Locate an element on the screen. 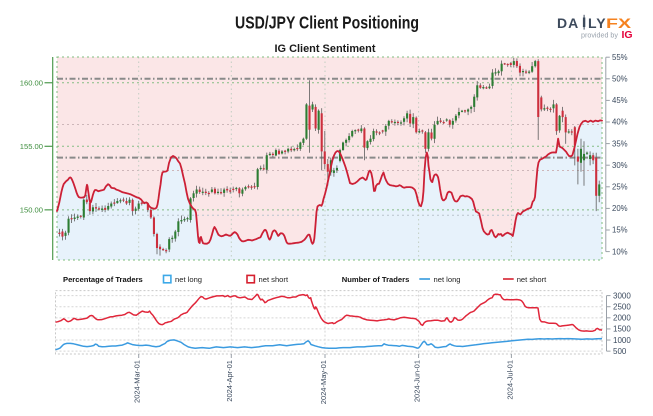 This screenshot has height=416, width=653. svg-text: 160.00 is located at coordinates (31, 82).